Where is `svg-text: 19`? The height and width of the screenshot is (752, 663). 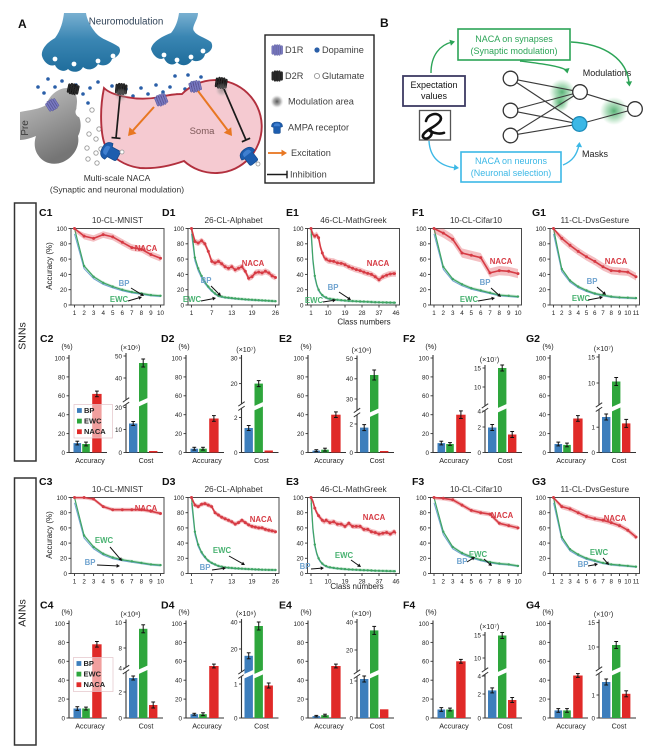
svg-text: 19 is located at coordinates (252, 313).